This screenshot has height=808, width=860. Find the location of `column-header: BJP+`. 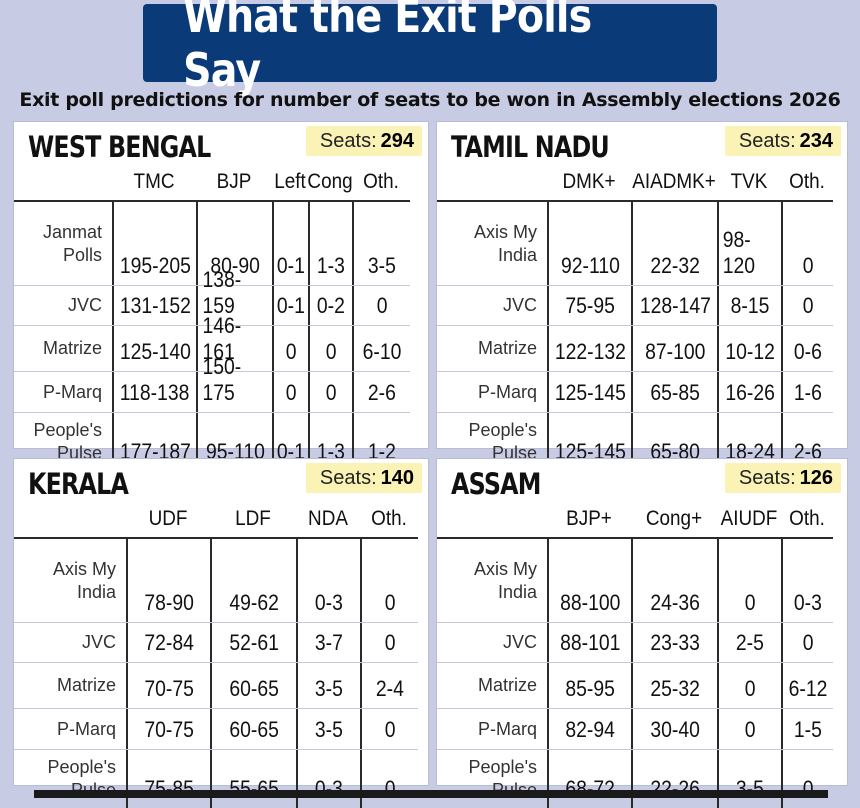

column-header: BJP+ is located at coordinates (589, 518).